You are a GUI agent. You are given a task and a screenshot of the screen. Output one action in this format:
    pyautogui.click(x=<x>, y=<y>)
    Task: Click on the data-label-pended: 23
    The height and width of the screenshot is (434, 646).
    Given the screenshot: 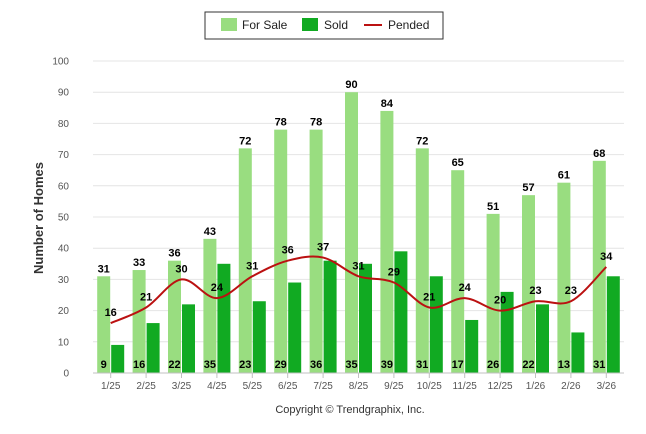 What is the action you would take?
    pyautogui.click(x=571, y=291)
    